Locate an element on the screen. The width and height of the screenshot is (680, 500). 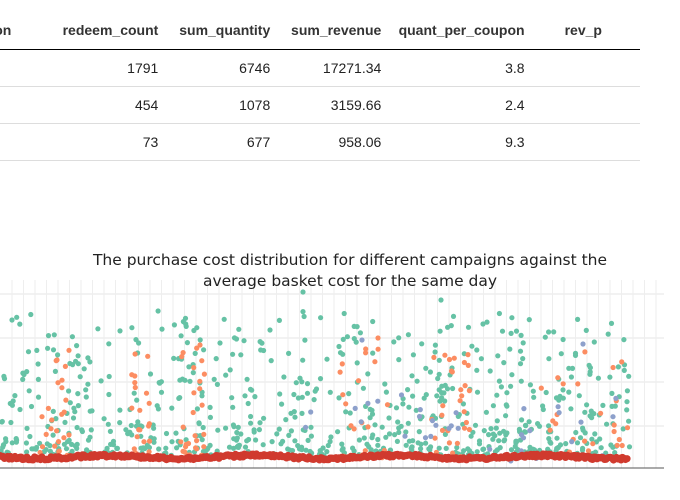
column-header-redeem-count: redeem_count is located at coordinates (103, 36).